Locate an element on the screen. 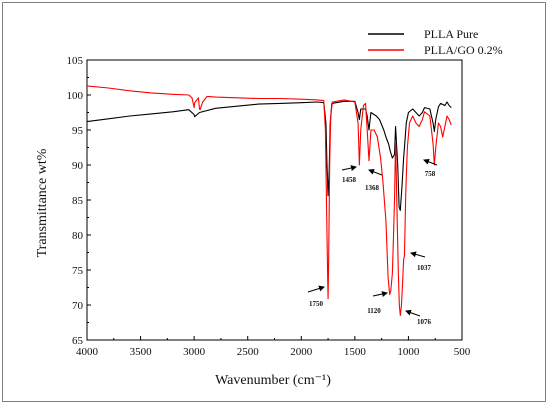  x-tick-label: 2000 is located at coordinates (301, 352).